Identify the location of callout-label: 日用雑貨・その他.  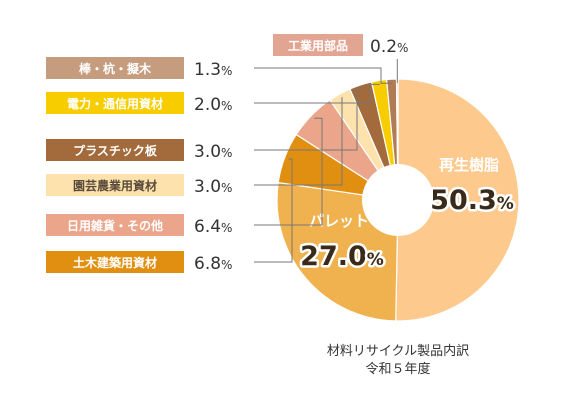
(115, 225).